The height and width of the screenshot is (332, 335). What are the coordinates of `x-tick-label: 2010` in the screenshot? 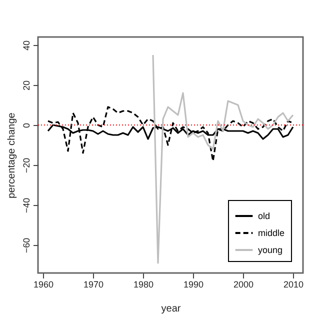 It's located at (293, 285).